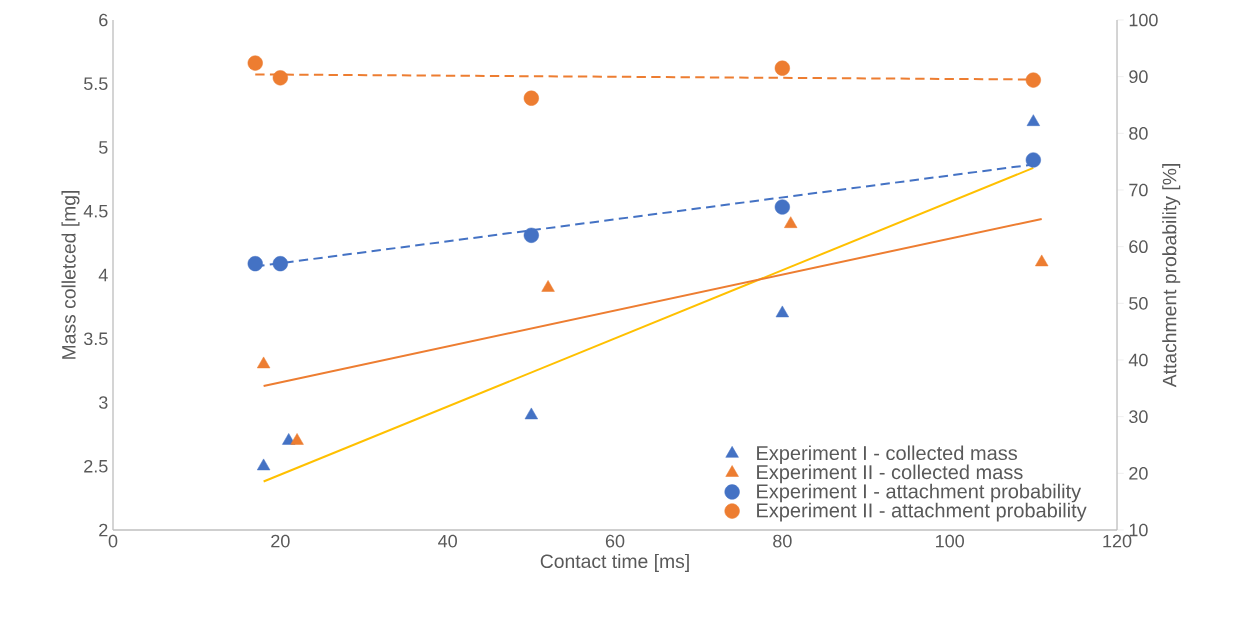 This screenshot has width=1236, height=628. I want to click on y-tick-label: 3.5, so click(95, 339).